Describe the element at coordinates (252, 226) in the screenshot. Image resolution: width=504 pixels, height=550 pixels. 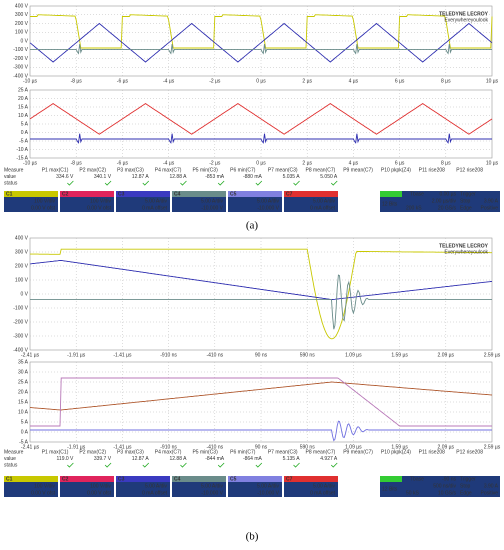
I see `caption: (a)` at that location.